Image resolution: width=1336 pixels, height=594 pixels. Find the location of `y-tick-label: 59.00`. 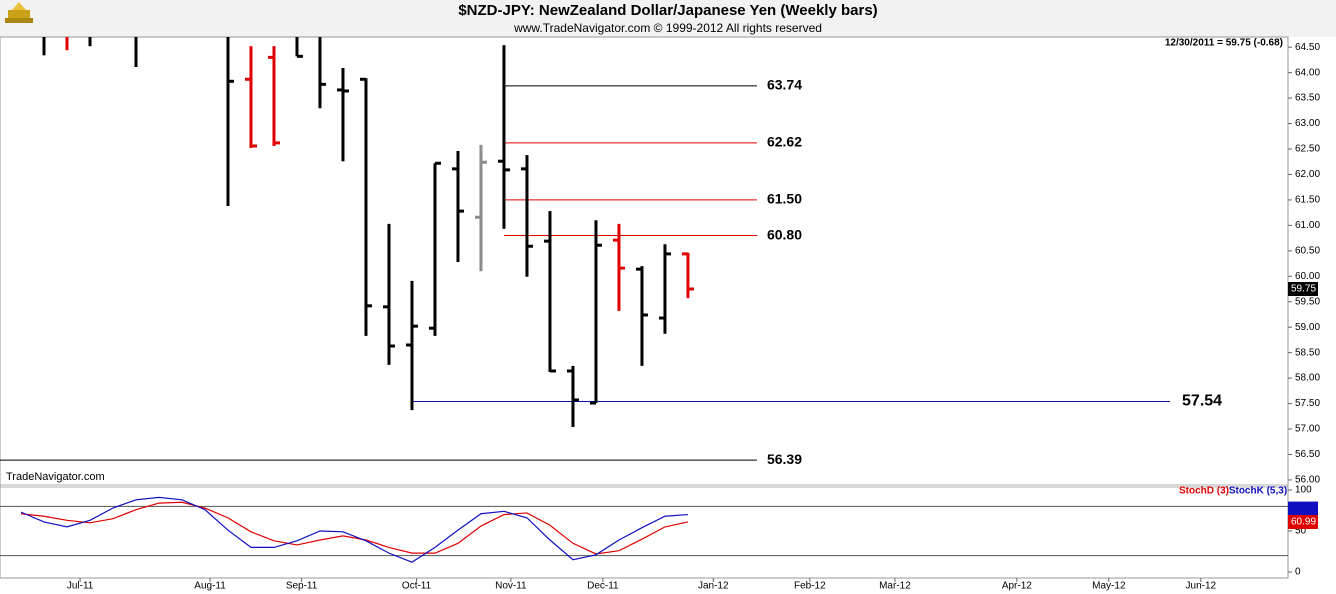

y-tick-label: 59.00 is located at coordinates (1307, 327).